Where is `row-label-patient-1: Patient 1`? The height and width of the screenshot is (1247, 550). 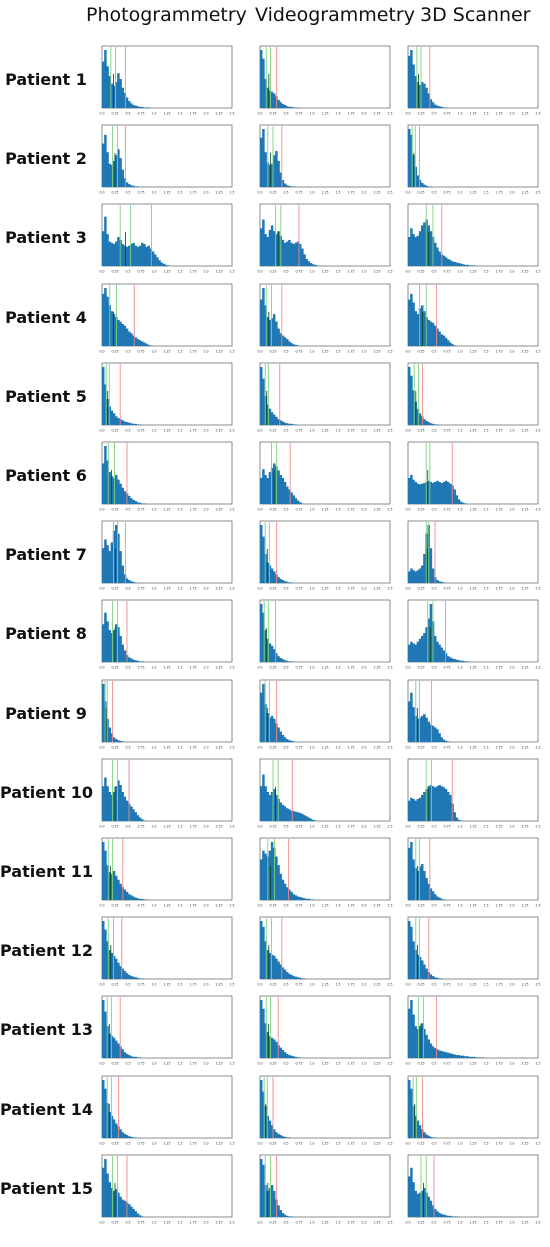 row-label-patient-1: Patient 1 is located at coordinates (46, 79).